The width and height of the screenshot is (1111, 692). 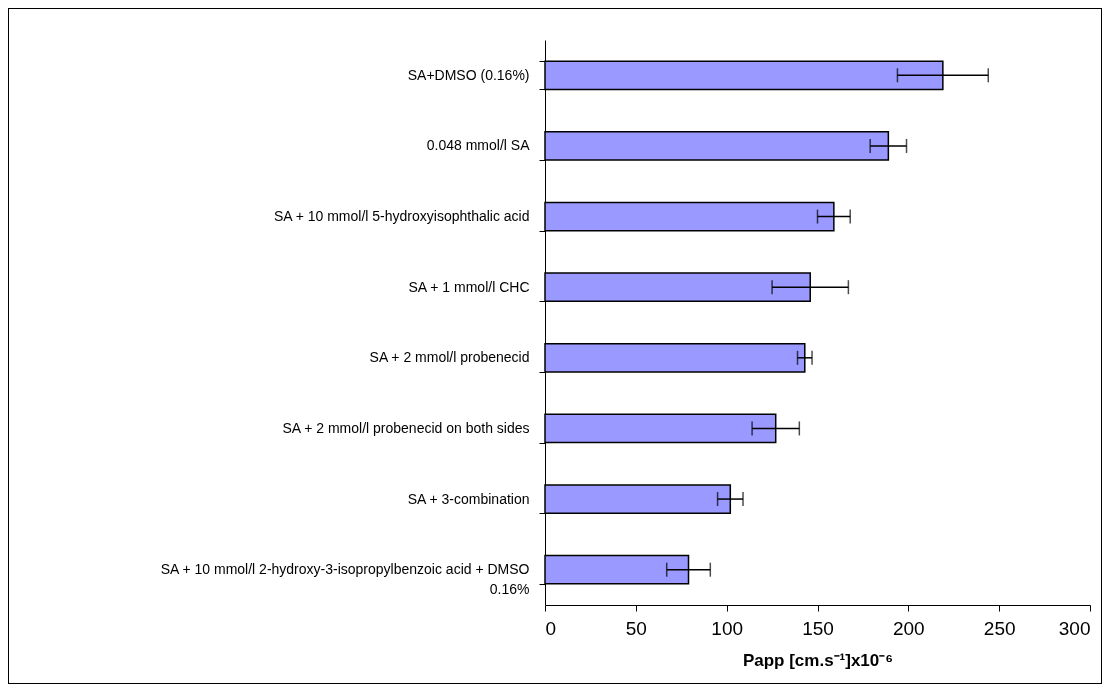 I want to click on x-tick-label: 200, so click(x=908, y=628).